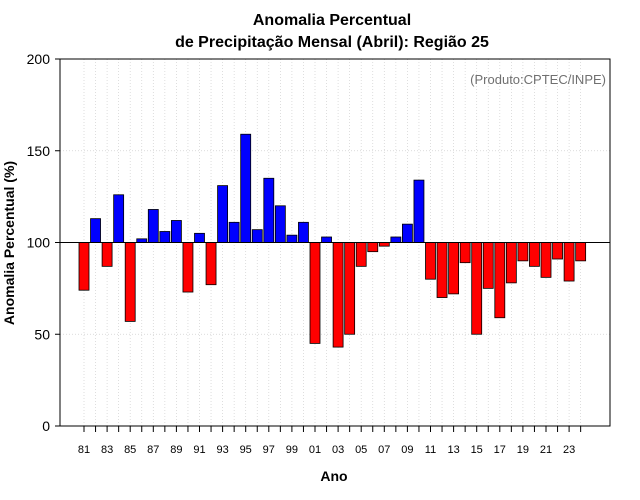 Image resolution: width=640 pixels, height=500 pixels. What do you see at coordinates (384, 450) in the screenshot?
I see `x-tick-label: 07` at bounding box center [384, 450].